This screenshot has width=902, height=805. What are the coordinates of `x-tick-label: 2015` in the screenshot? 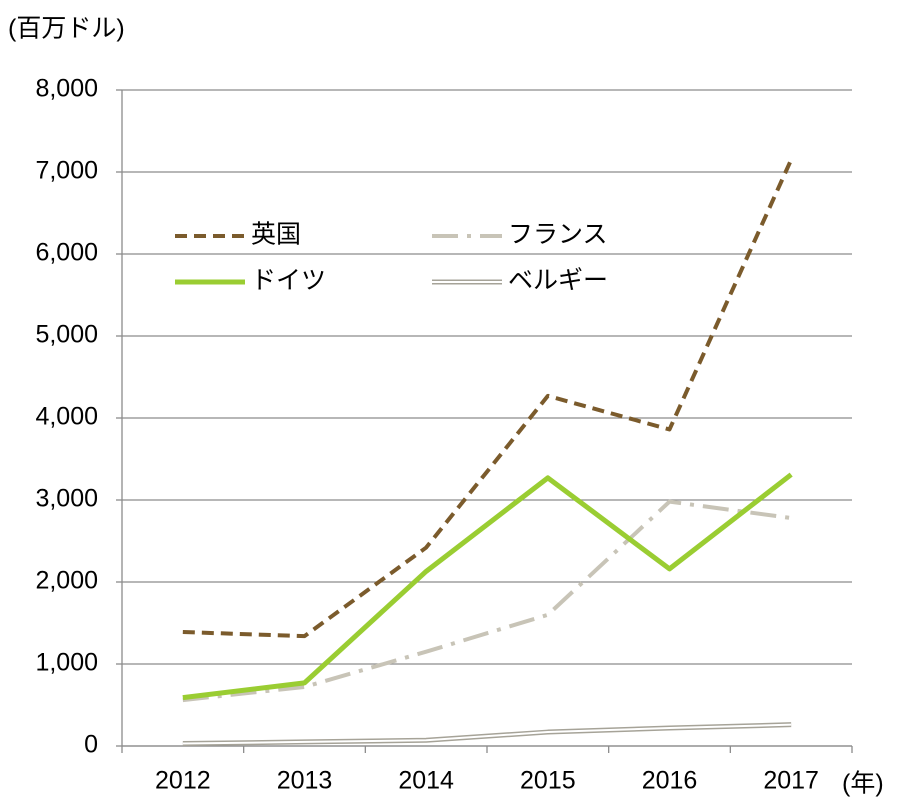 It's located at (548, 781).